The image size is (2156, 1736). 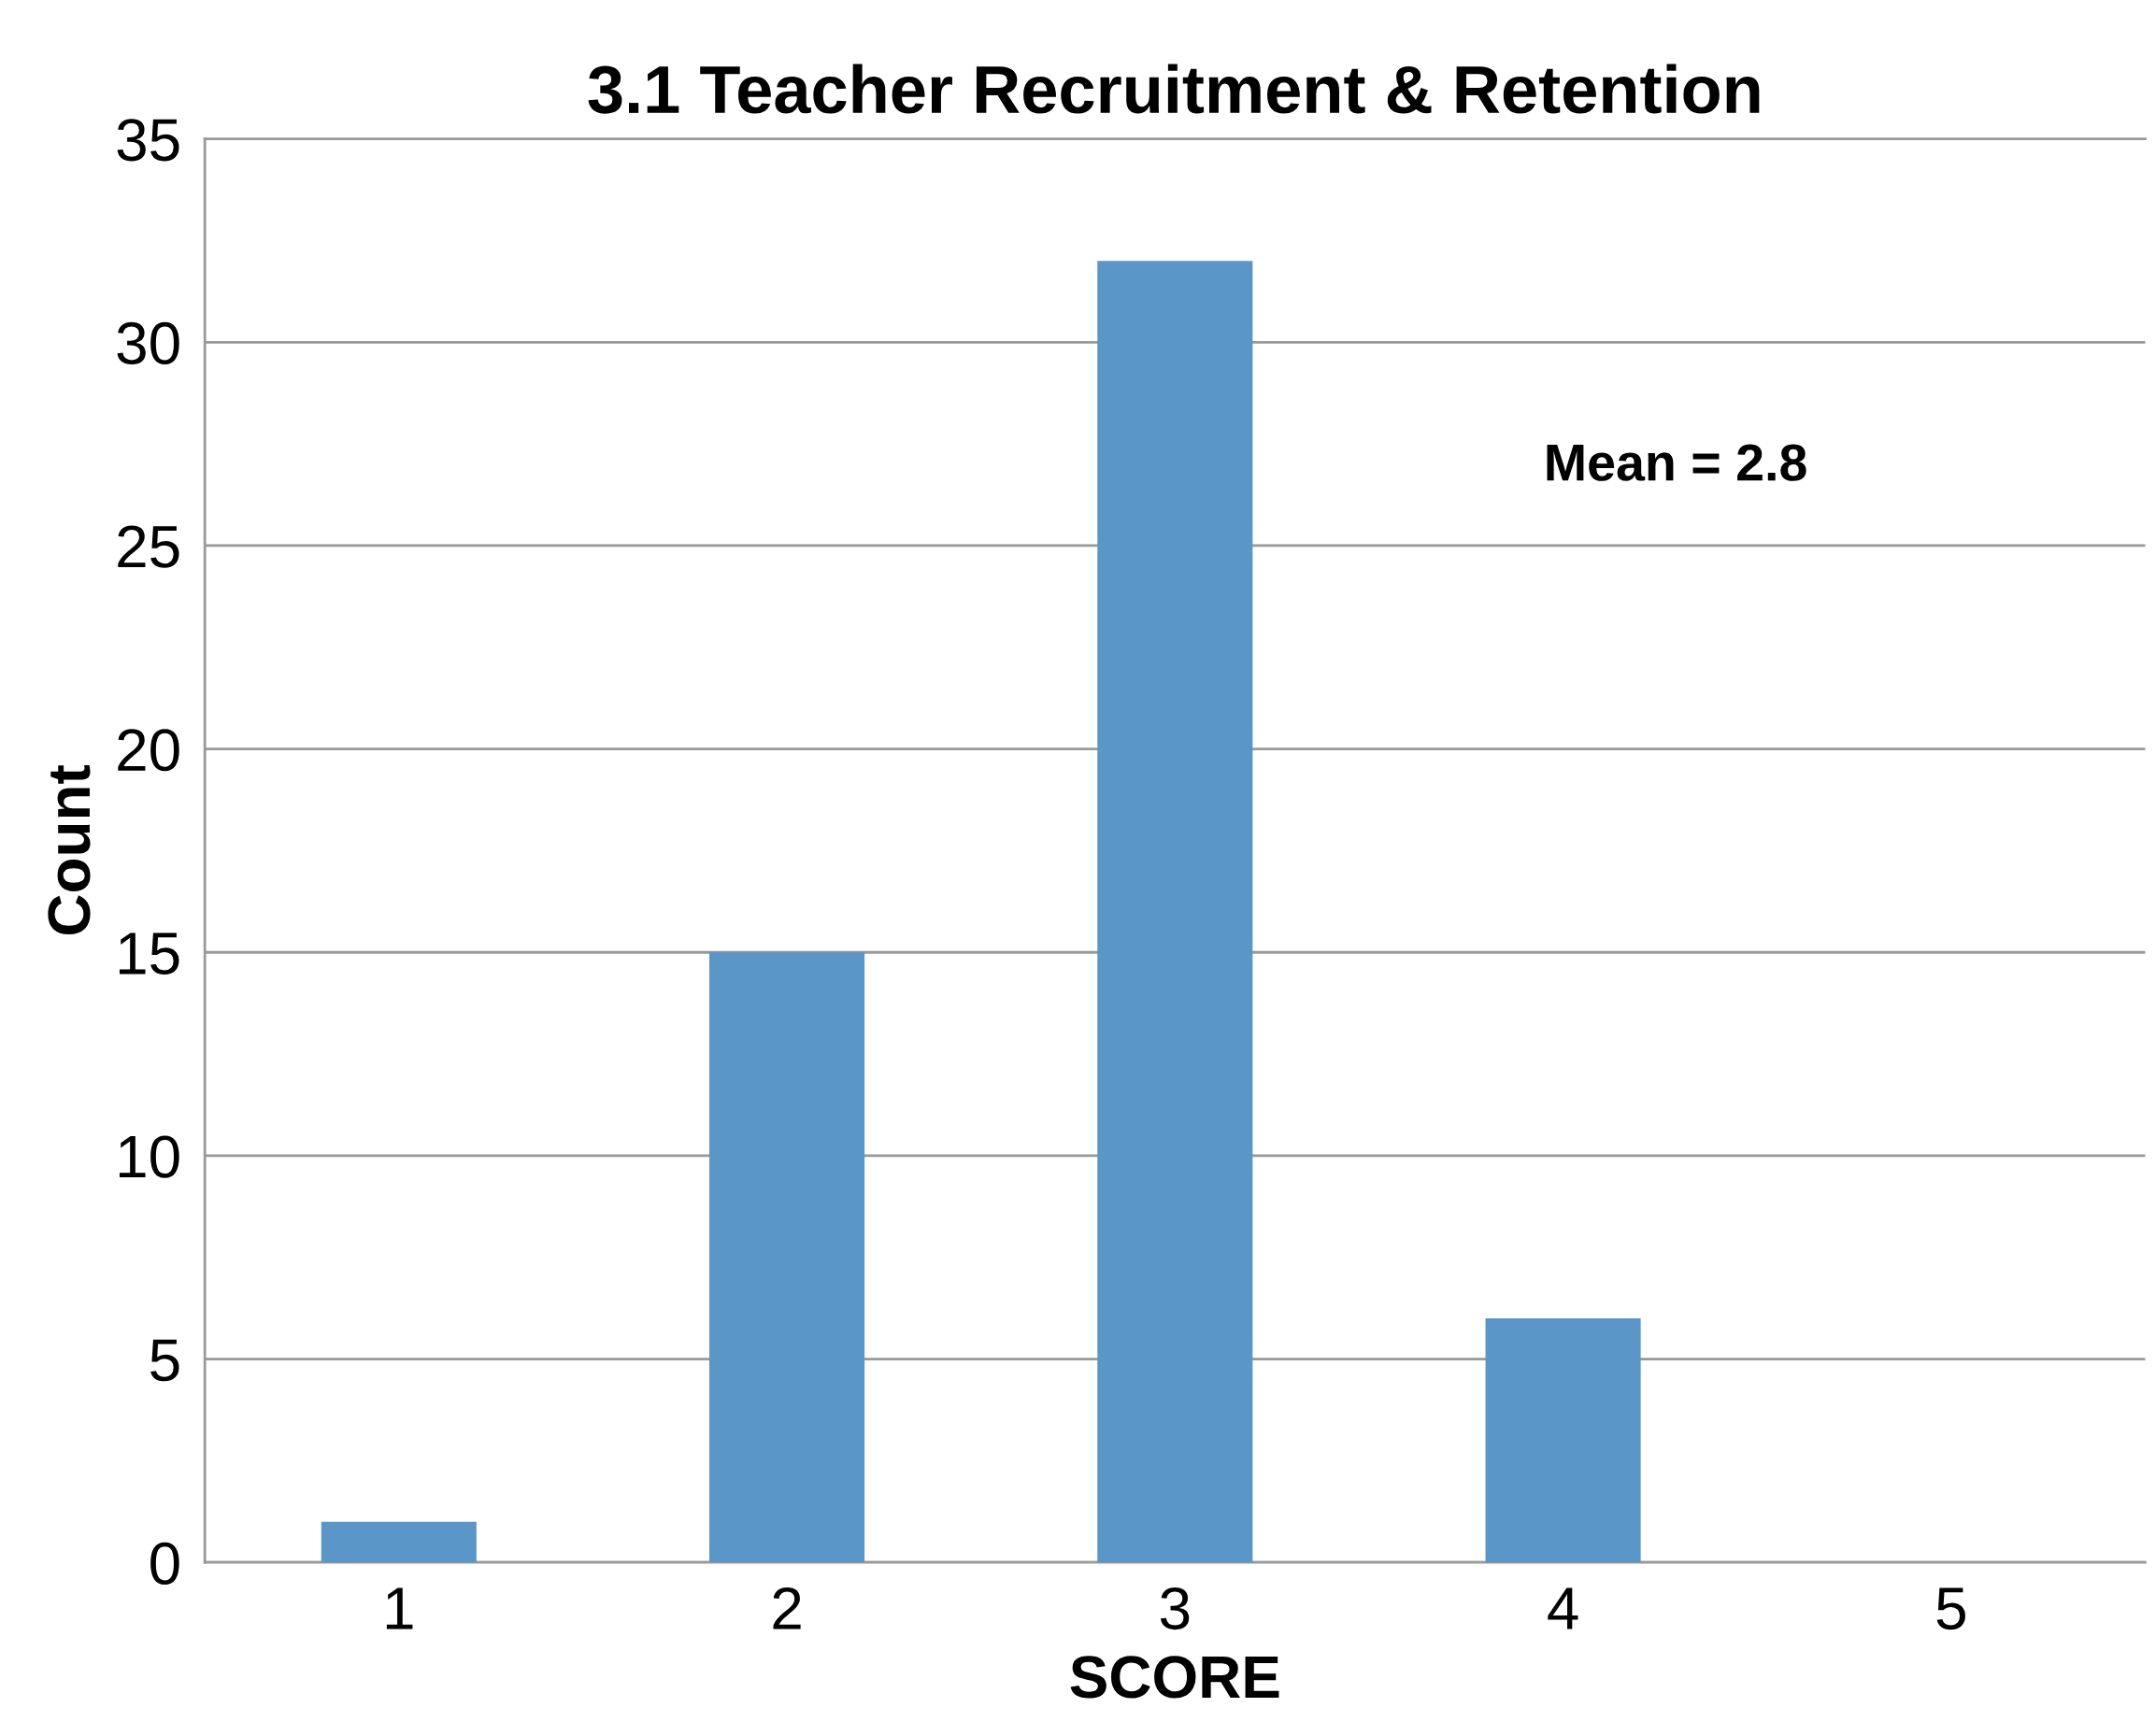 I want to click on x-axis-title: SCORE, so click(x=1174, y=1677).